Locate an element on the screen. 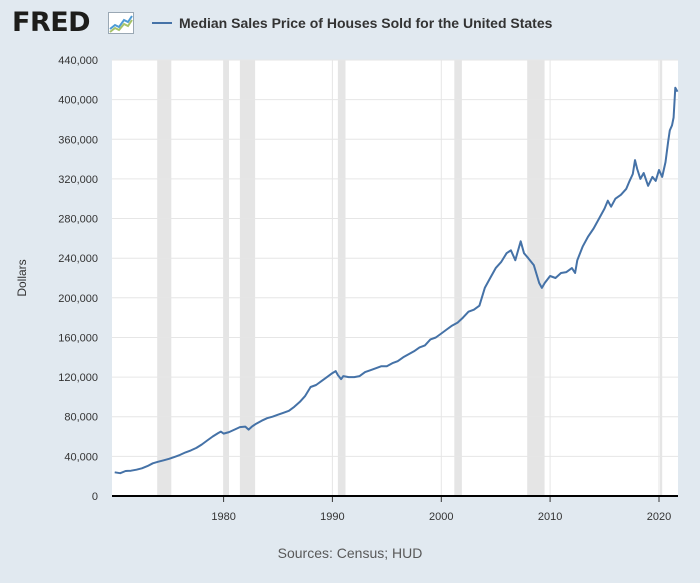 Image resolution: width=700 pixels, height=583 pixels. y-tick-label: 400,000 is located at coordinates (78, 101).